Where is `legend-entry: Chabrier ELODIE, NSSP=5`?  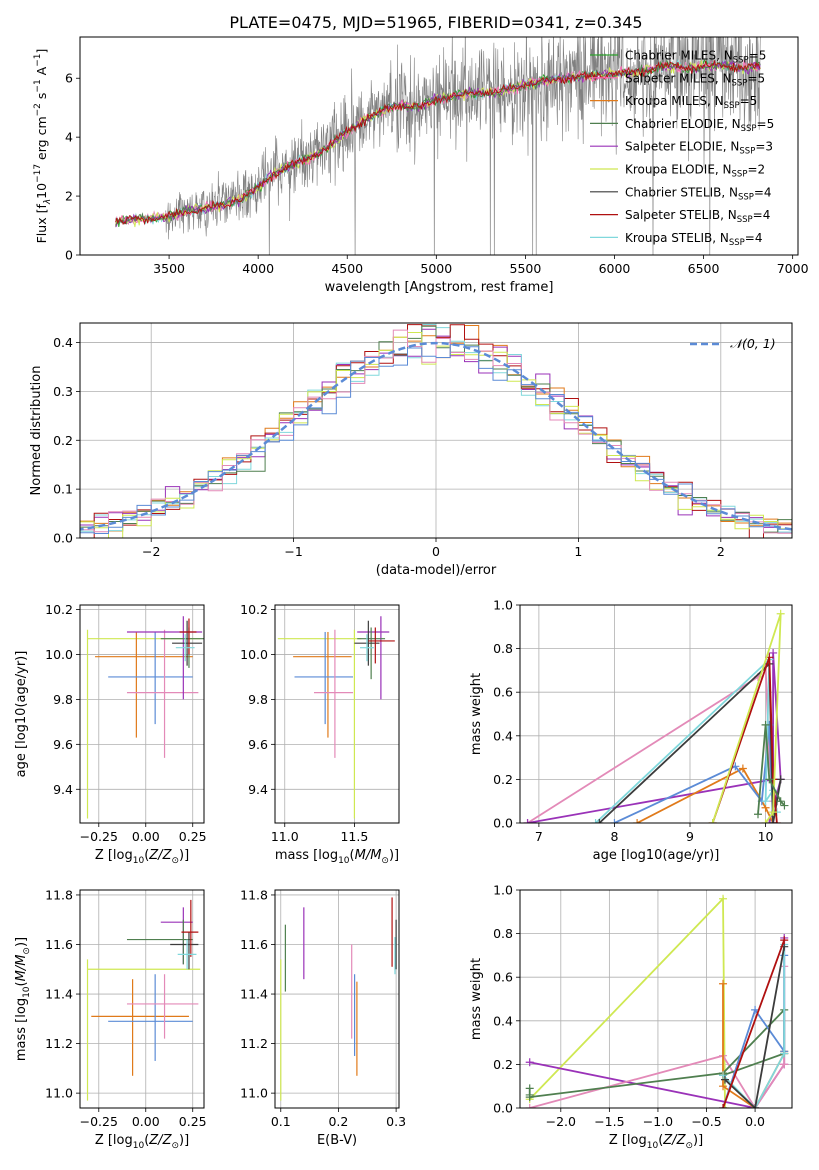 legend-entry: Chabrier ELODIE, NSSP=5 is located at coordinates (699, 125).